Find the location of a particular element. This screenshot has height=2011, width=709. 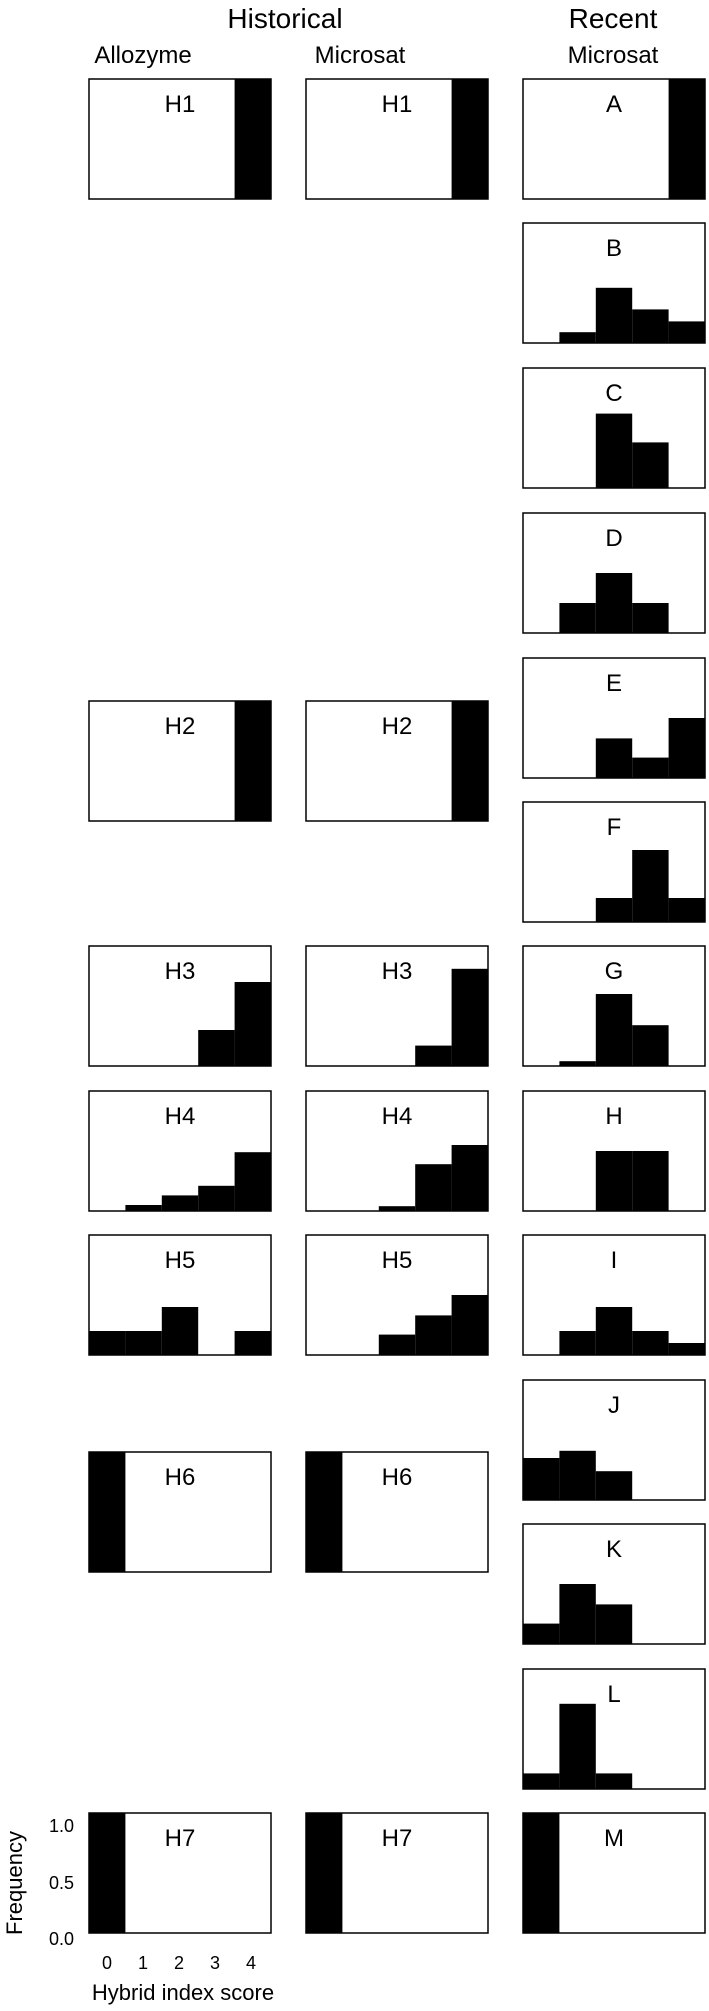

header-allozyme: Allozyme is located at coordinates (142, 55).